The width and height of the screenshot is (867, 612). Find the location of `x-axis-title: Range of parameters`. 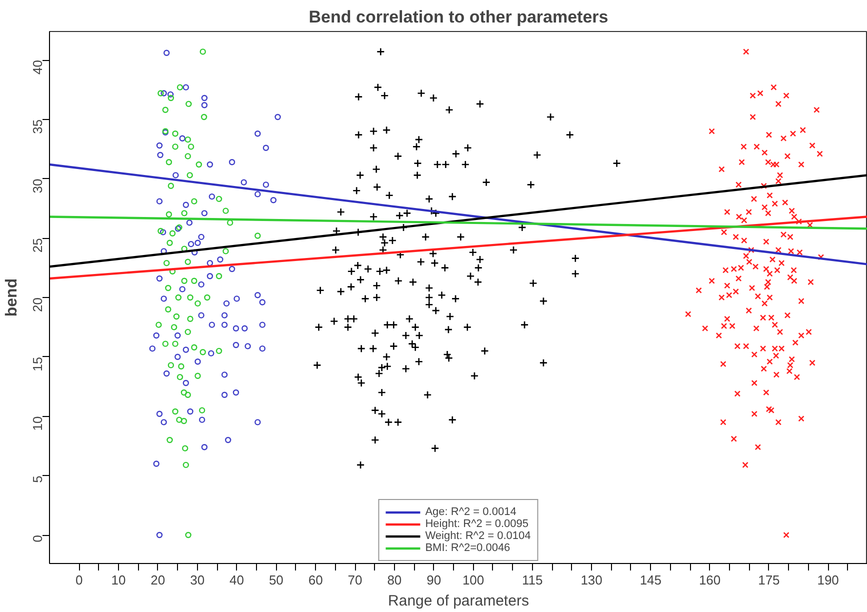

x-axis-title: Range of parameters is located at coordinates (458, 601).